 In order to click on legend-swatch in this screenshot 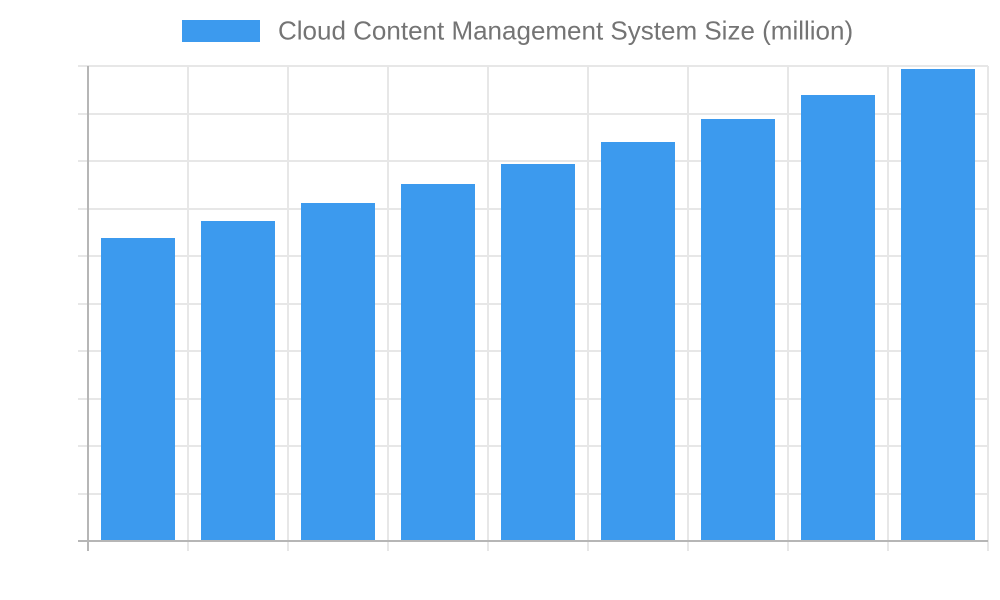, I will do `click(221, 31)`.